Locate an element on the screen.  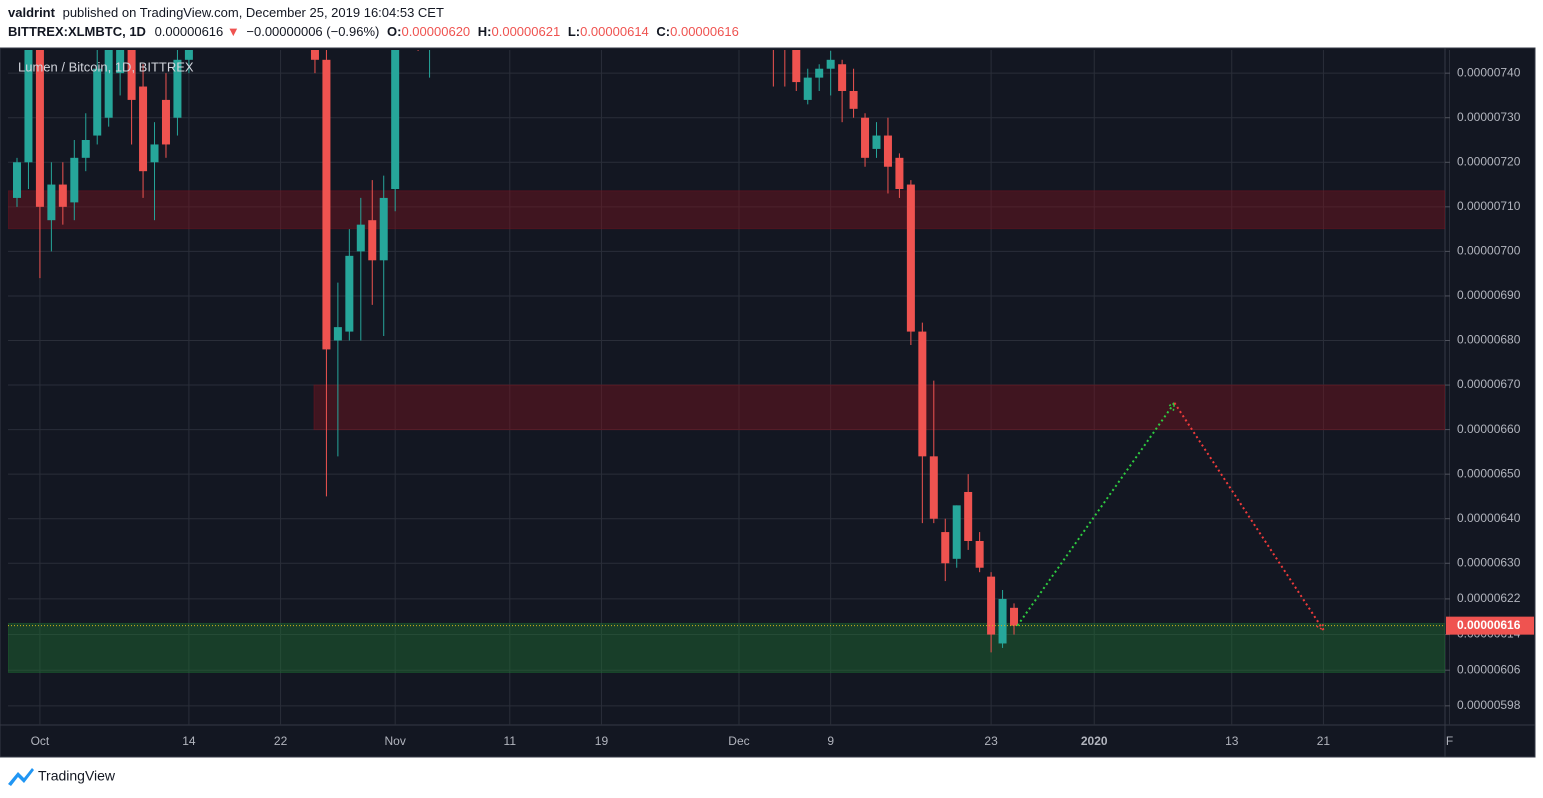
y-tick-label: 0.00000640 is located at coordinates (1489, 518).